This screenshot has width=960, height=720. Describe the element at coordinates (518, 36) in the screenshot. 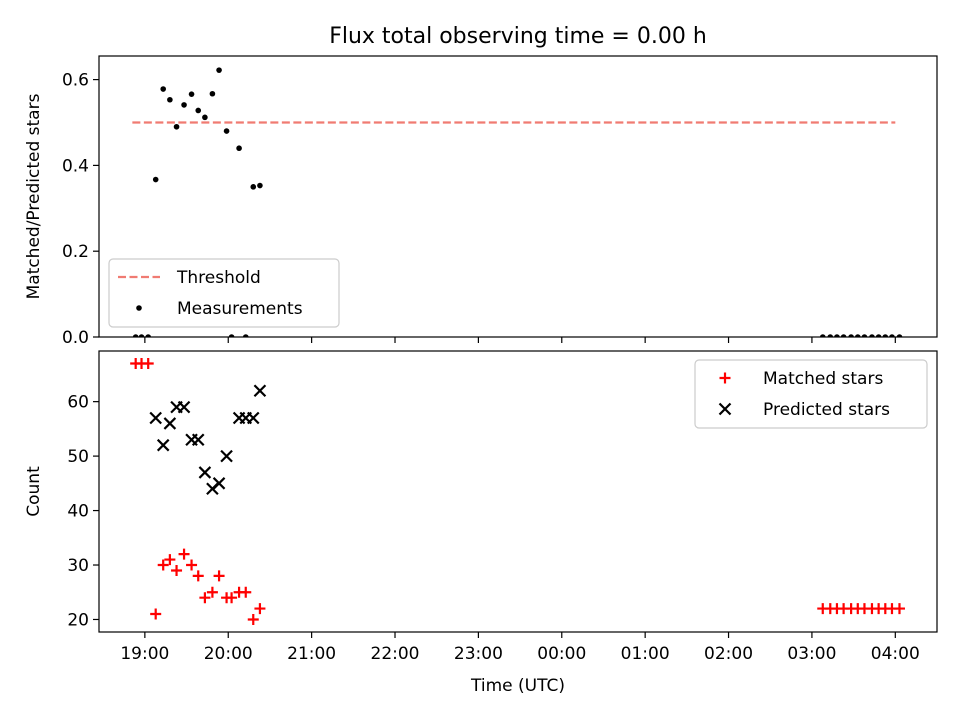

I see `chart-title: Flux total observing time = 0.00 h` at that location.